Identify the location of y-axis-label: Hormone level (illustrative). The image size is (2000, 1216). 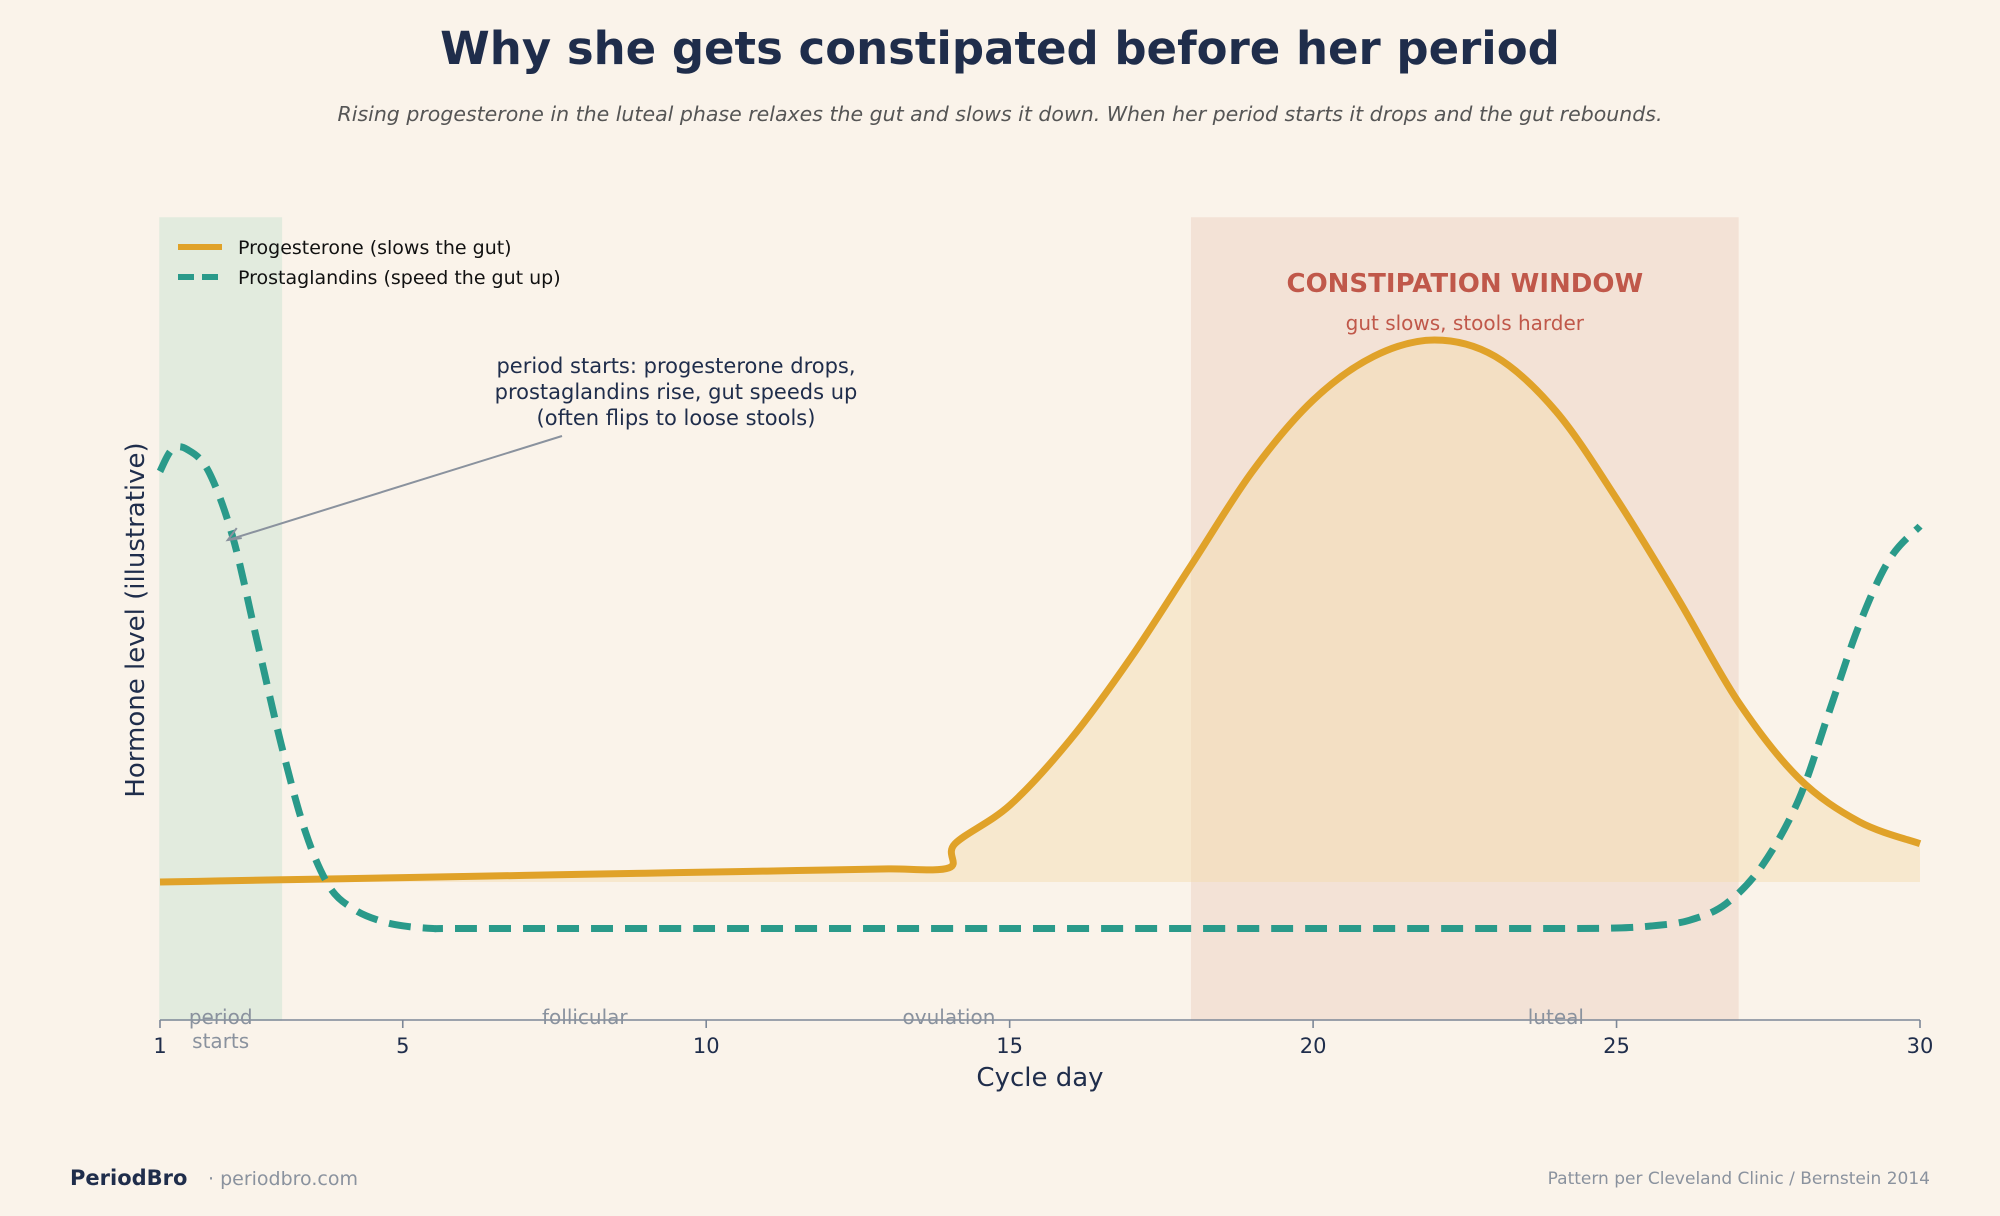
(136, 619).